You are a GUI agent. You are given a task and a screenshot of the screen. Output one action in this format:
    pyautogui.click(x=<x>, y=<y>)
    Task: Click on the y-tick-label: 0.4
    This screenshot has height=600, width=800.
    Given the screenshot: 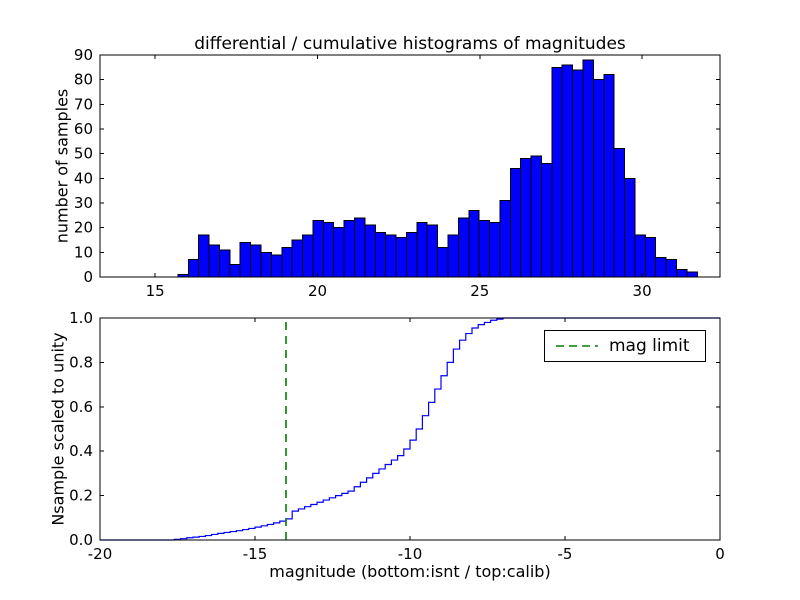 What is the action you would take?
    pyautogui.click(x=81, y=451)
    